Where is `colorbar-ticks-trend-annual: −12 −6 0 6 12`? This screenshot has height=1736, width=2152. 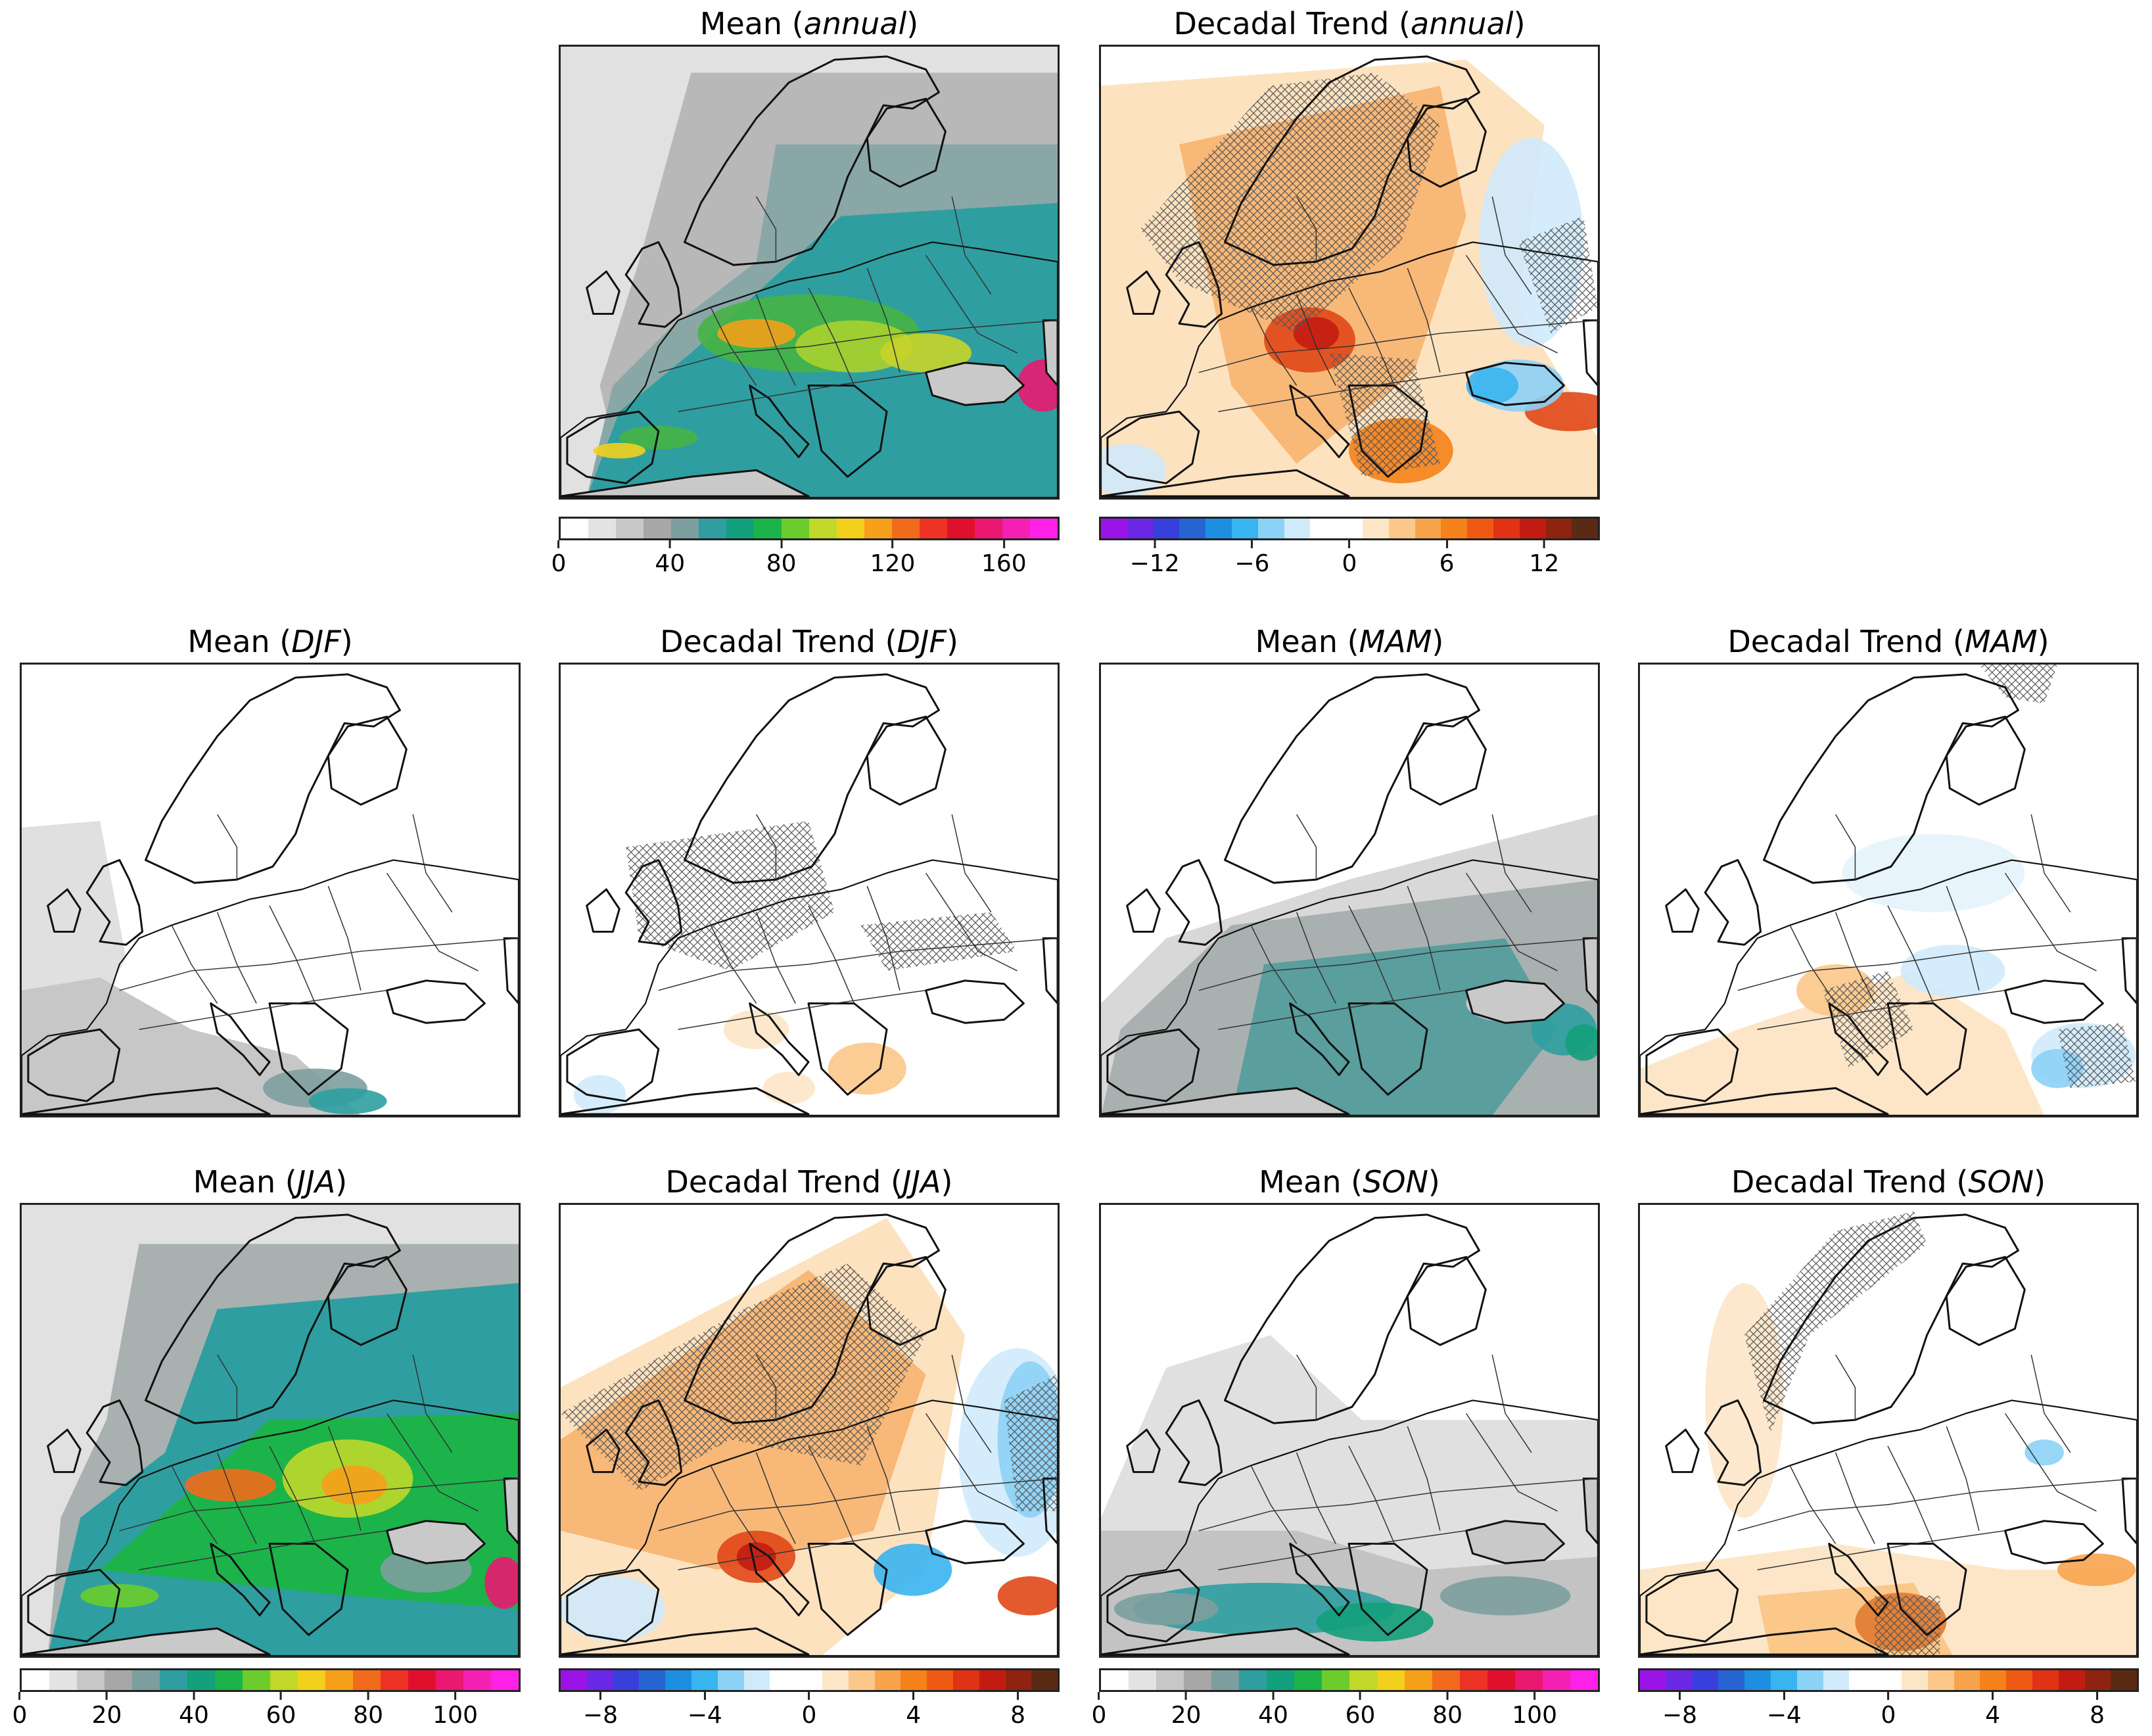
colorbar-ticks-trend-annual: −12 −6 0 6 12 is located at coordinates (1349, 560).